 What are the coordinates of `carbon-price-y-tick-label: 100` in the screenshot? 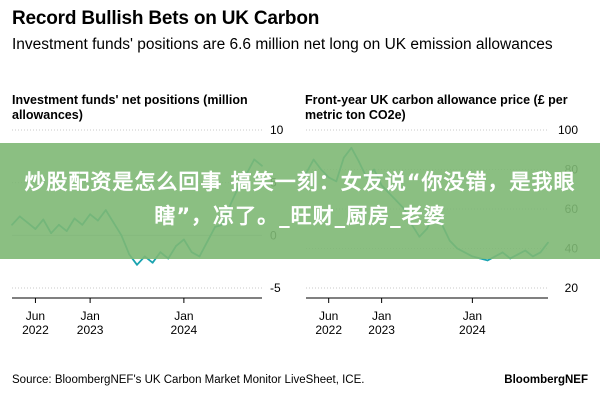 It's located at (568, 130).